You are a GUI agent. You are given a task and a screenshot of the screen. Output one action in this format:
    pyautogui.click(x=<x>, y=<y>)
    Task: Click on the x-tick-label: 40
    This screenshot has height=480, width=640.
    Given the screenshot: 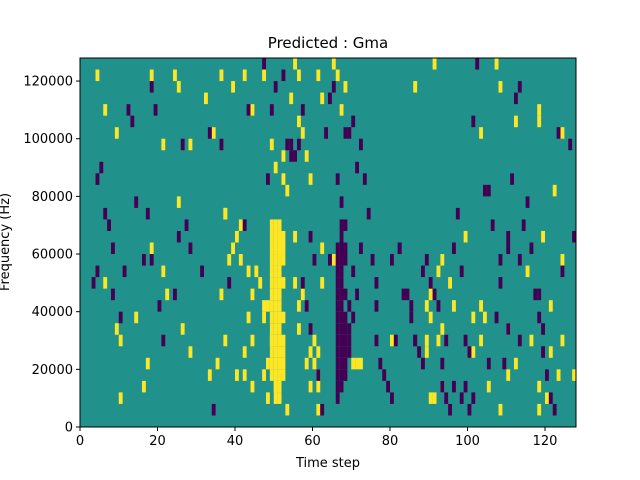 What is the action you would take?
    pyautogui.click(x=235, y=441)
    